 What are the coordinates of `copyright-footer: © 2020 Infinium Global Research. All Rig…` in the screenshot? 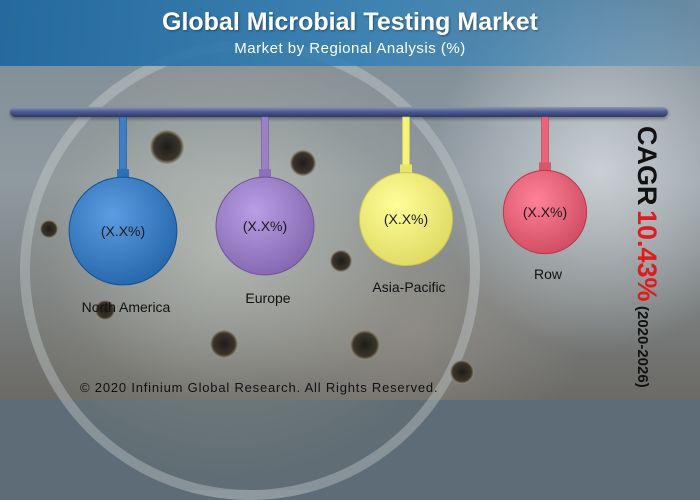 It's located at (259, 387).